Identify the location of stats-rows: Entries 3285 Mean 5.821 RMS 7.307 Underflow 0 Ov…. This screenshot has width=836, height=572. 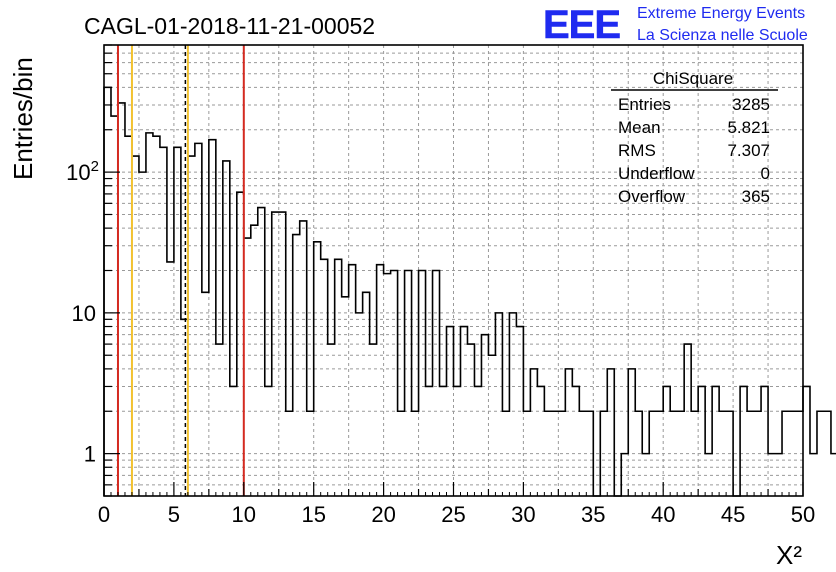
(694, 150).